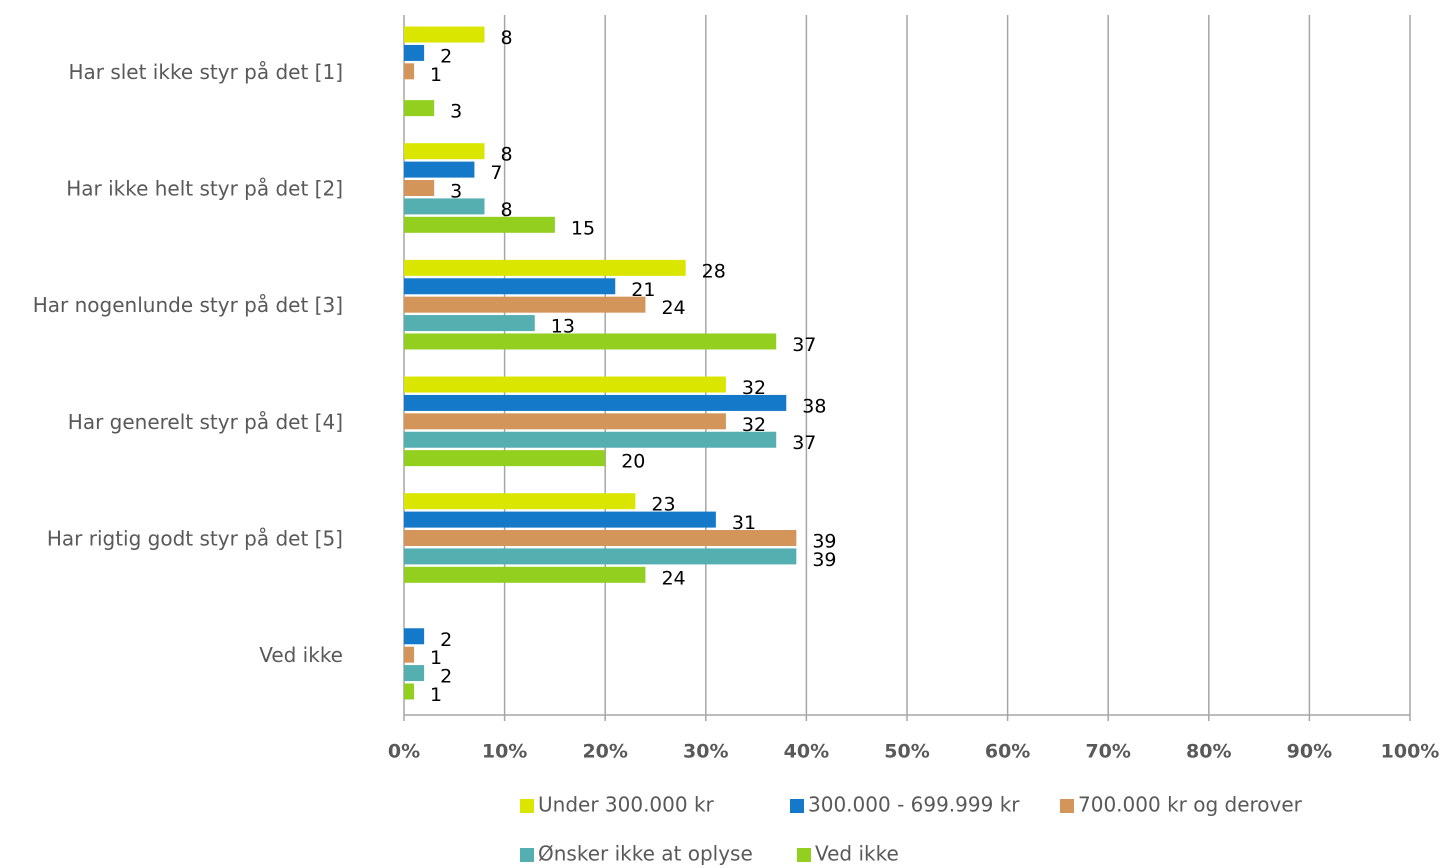  What do you see at coordinates (205, 72) in the screenshot?
I see `y-tick-label: Har slet ikke styr på det [1]` at bounding box center [205, 72].